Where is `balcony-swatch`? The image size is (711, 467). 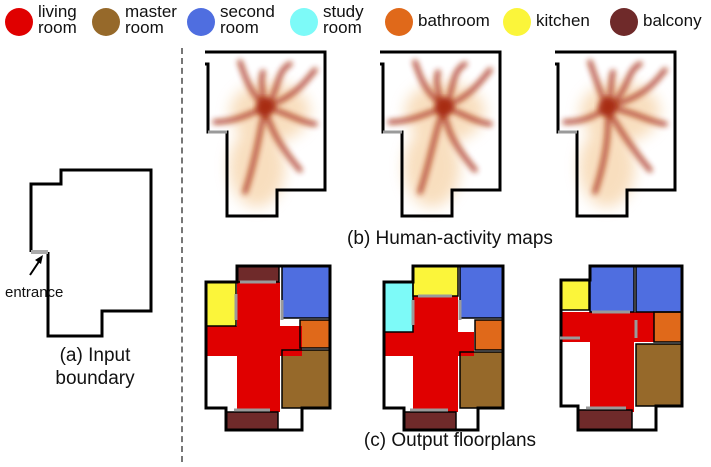 balcony-swatch is located at coordinates (624, 22).